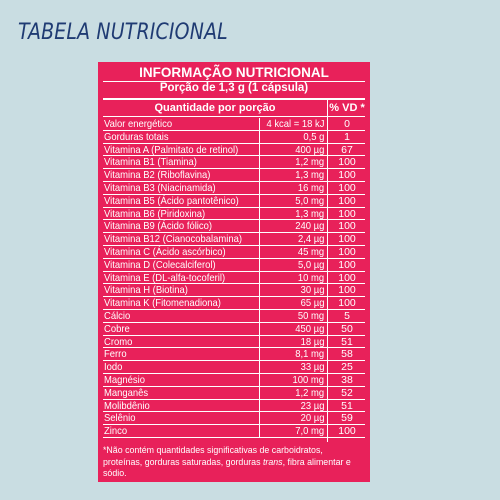  Describe the element at coordinates (293, 290) in the screenshot. I see `amount-cell: 30 µg` at that location.